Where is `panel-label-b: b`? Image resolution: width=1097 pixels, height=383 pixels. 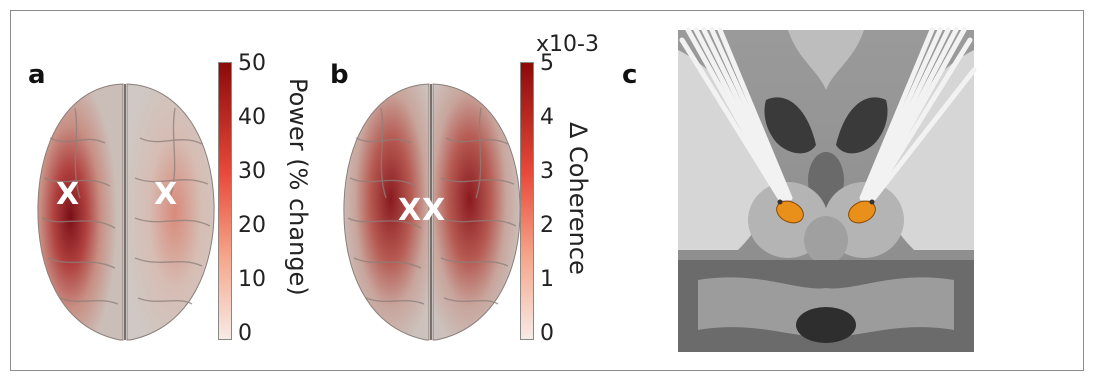
panel-label-b: b is located at coordinates (339, 75).